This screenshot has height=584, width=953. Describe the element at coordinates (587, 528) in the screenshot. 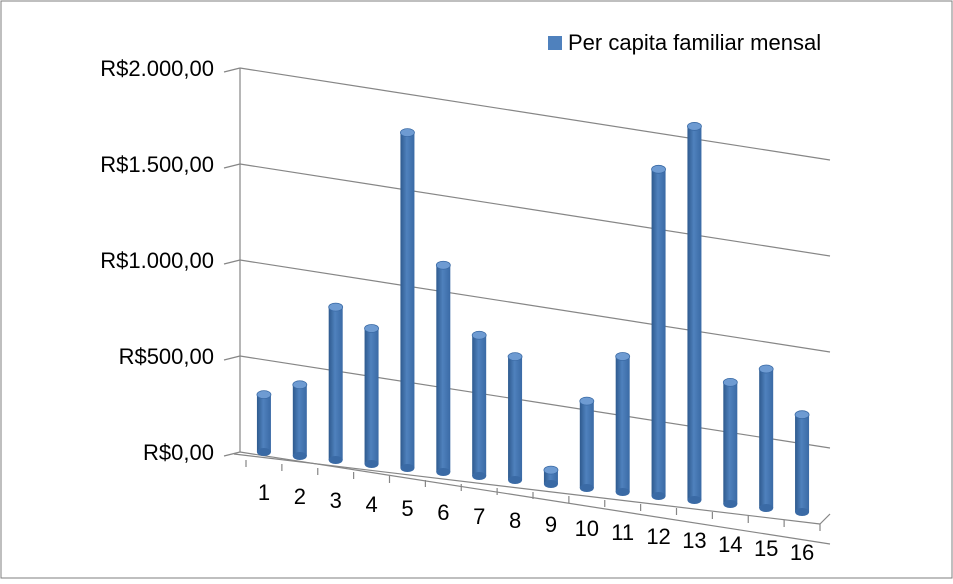

I see `x-tick-label: 10` at that location.